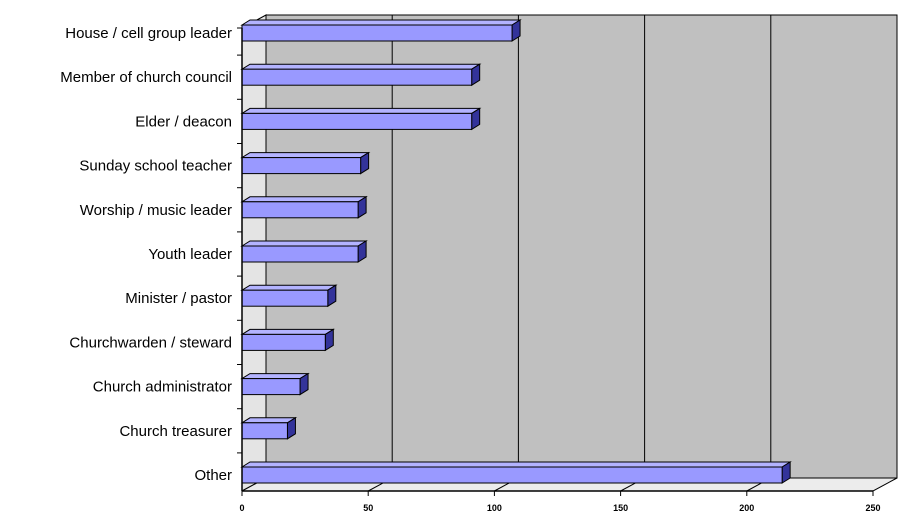 The image size is (901, 523). What do you see at coordinates (150, 342) in the screenshot?
I see `category-label-7: Churchwarden / steward` at bounding box center [150, 342].